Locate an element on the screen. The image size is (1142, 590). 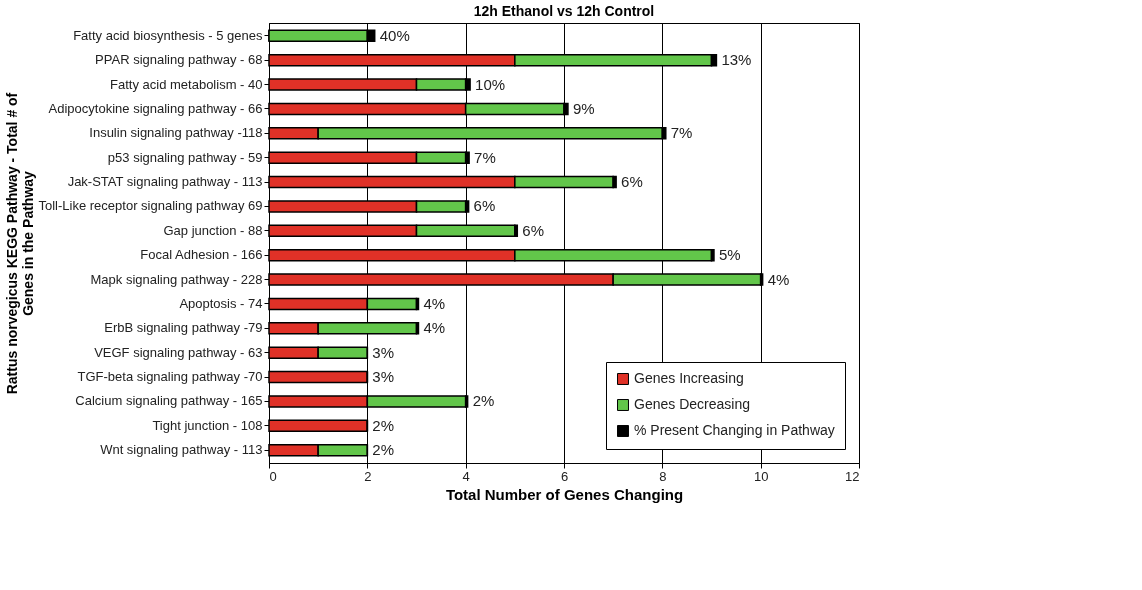
y-tick-label: Toll-Like receptor signaling pathway 69 is located at coordinates (150, 206).